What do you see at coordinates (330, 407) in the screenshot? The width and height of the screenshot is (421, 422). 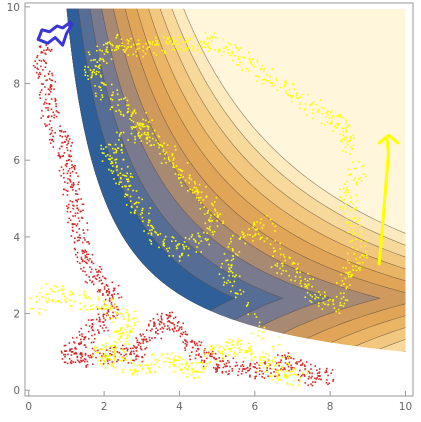 I see `x-tick-label: 8` at bounding box center [330, 407].